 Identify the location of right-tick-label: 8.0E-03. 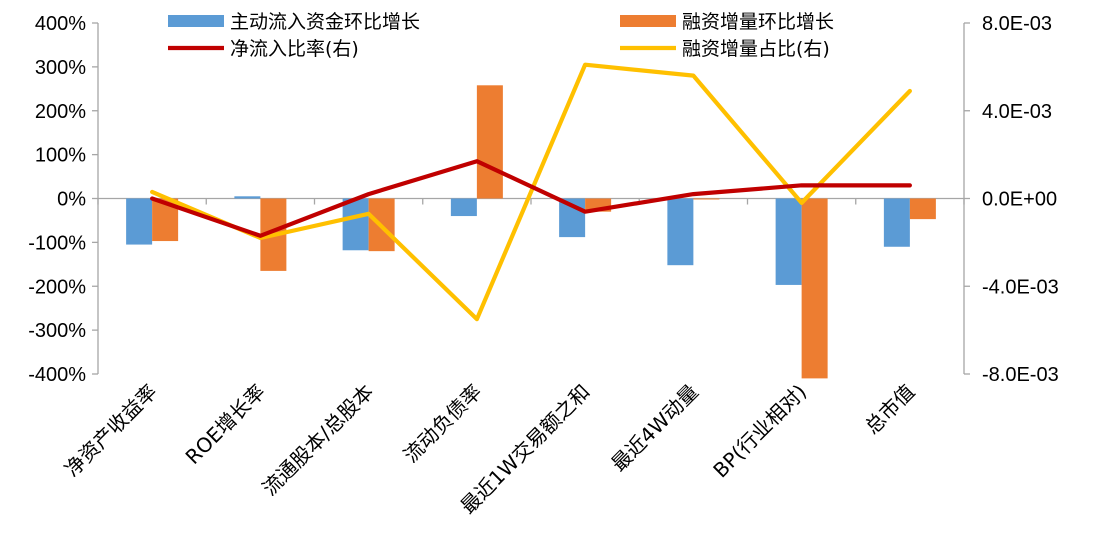
(1017, 24).